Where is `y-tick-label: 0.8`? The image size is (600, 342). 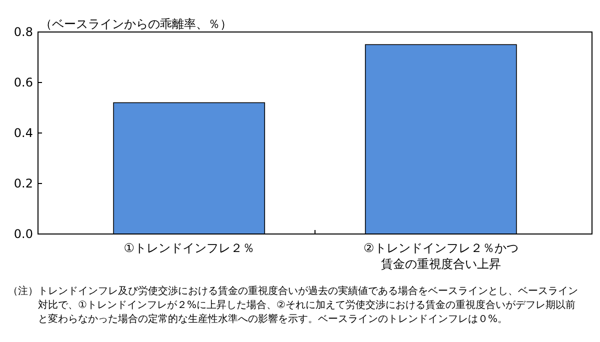
y-tick-label: 0.8 is located at coordinates (23, 32).